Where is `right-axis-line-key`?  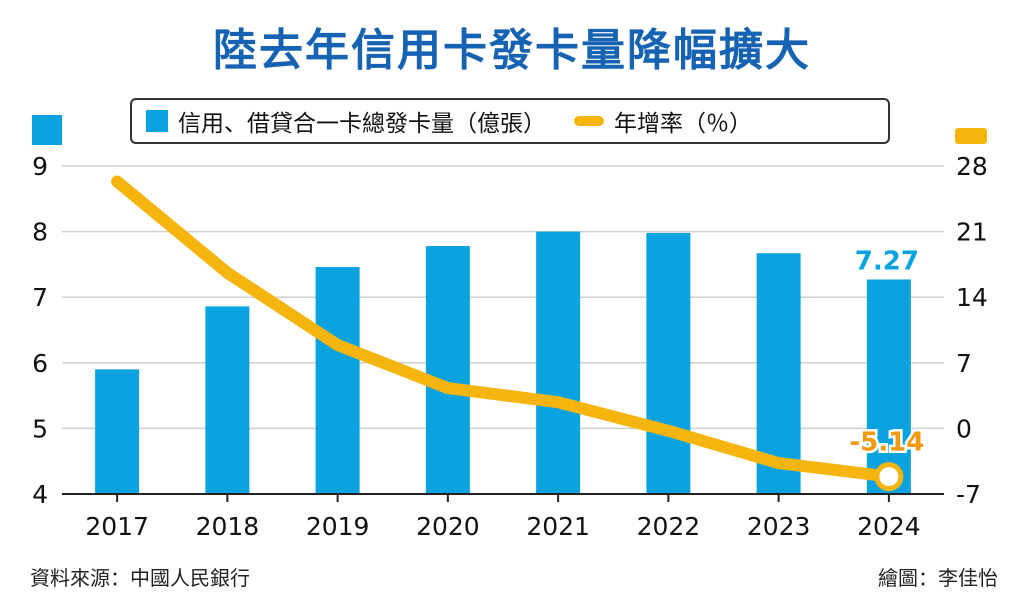
right-axis-line-key is located at coordinates (971, 136).